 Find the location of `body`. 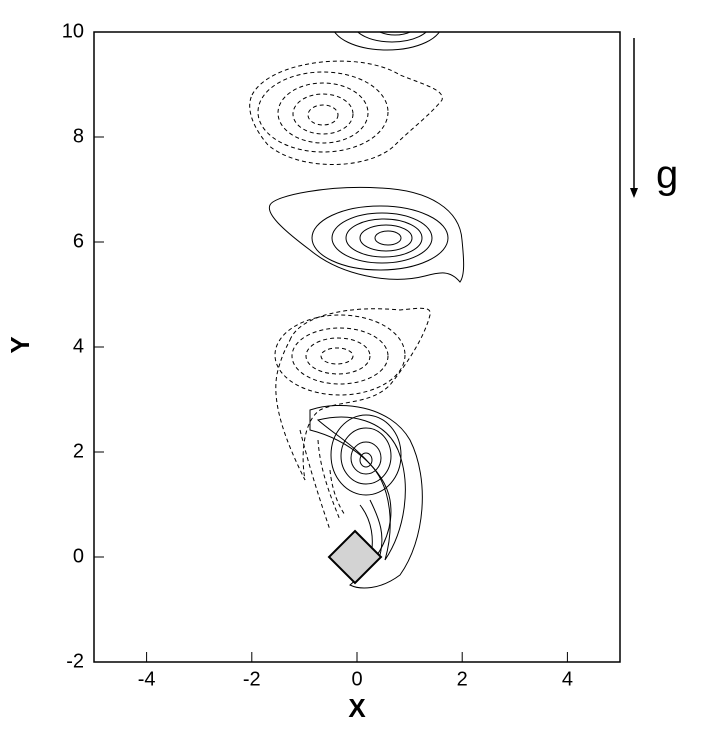

body is located at coordinates (355, 557).